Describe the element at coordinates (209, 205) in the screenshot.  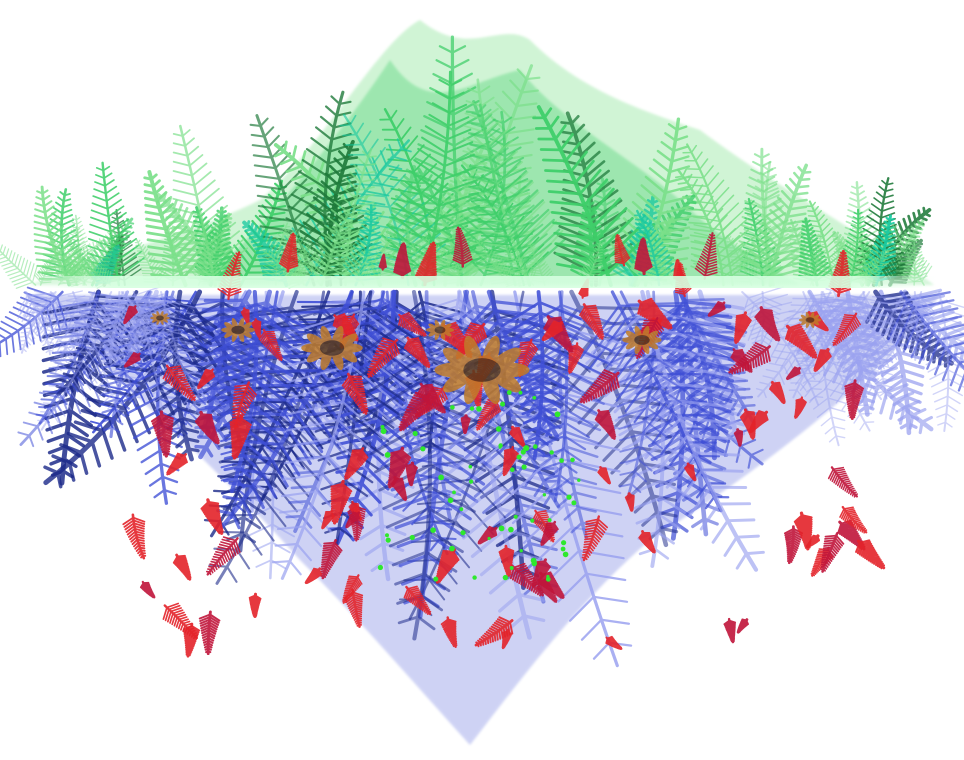
I see `green-frond` at that location.